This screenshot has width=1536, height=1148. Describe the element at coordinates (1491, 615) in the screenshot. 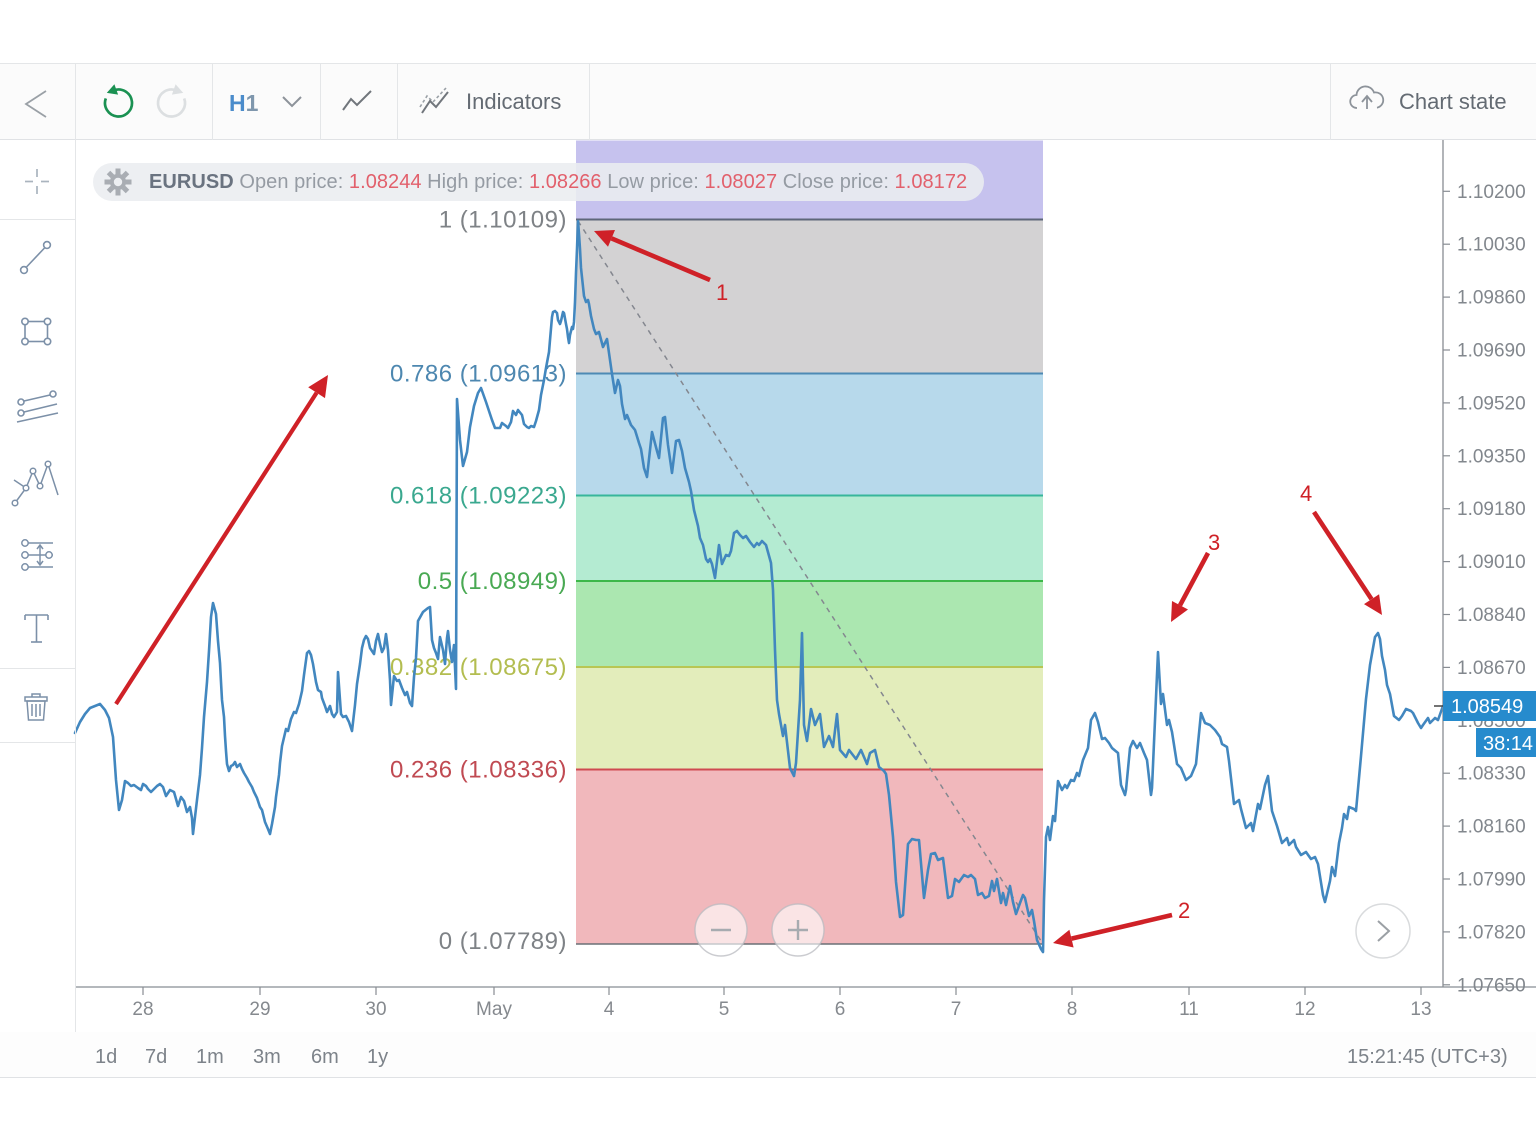

I see `svg-text: 1.08840` at that location.